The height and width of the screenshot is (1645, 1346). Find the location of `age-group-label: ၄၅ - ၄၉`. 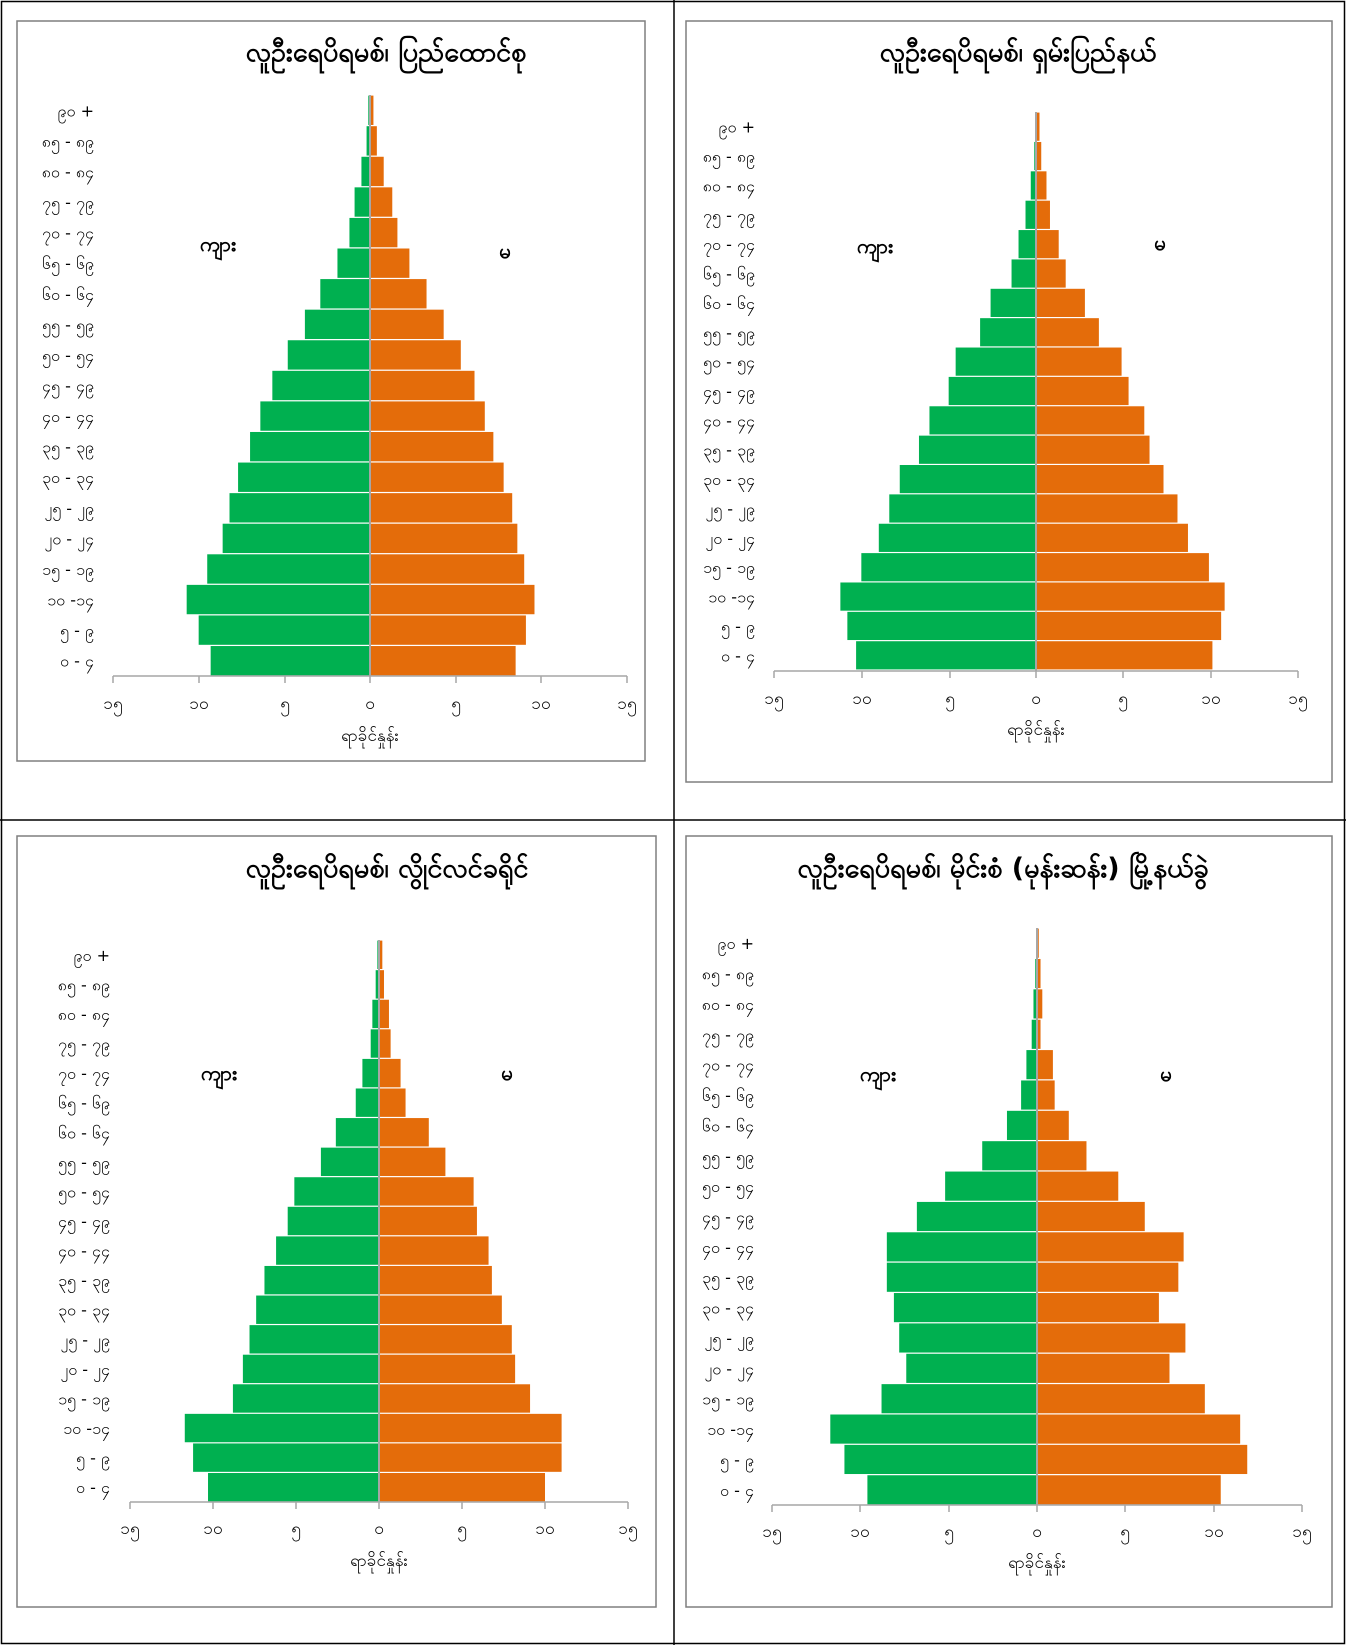

age-group-label: ၄၅ - ၄၉ is located at coordinates (68, 388).